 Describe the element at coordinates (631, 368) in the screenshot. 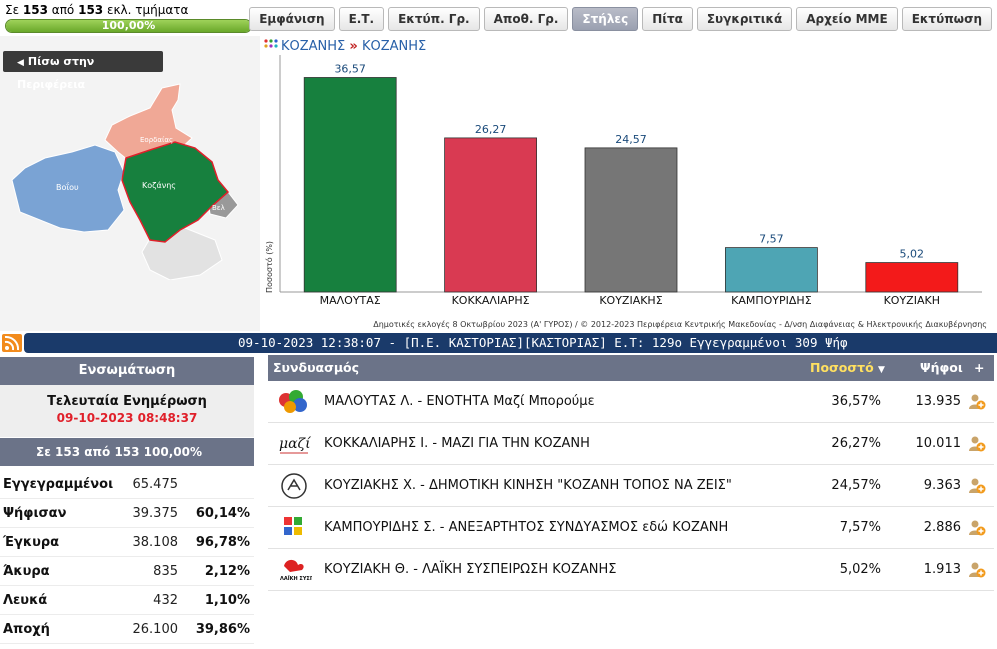

I see `results-header: Συνδυασμός Ποσοστό ▼ Ψήφοι +` at that location.